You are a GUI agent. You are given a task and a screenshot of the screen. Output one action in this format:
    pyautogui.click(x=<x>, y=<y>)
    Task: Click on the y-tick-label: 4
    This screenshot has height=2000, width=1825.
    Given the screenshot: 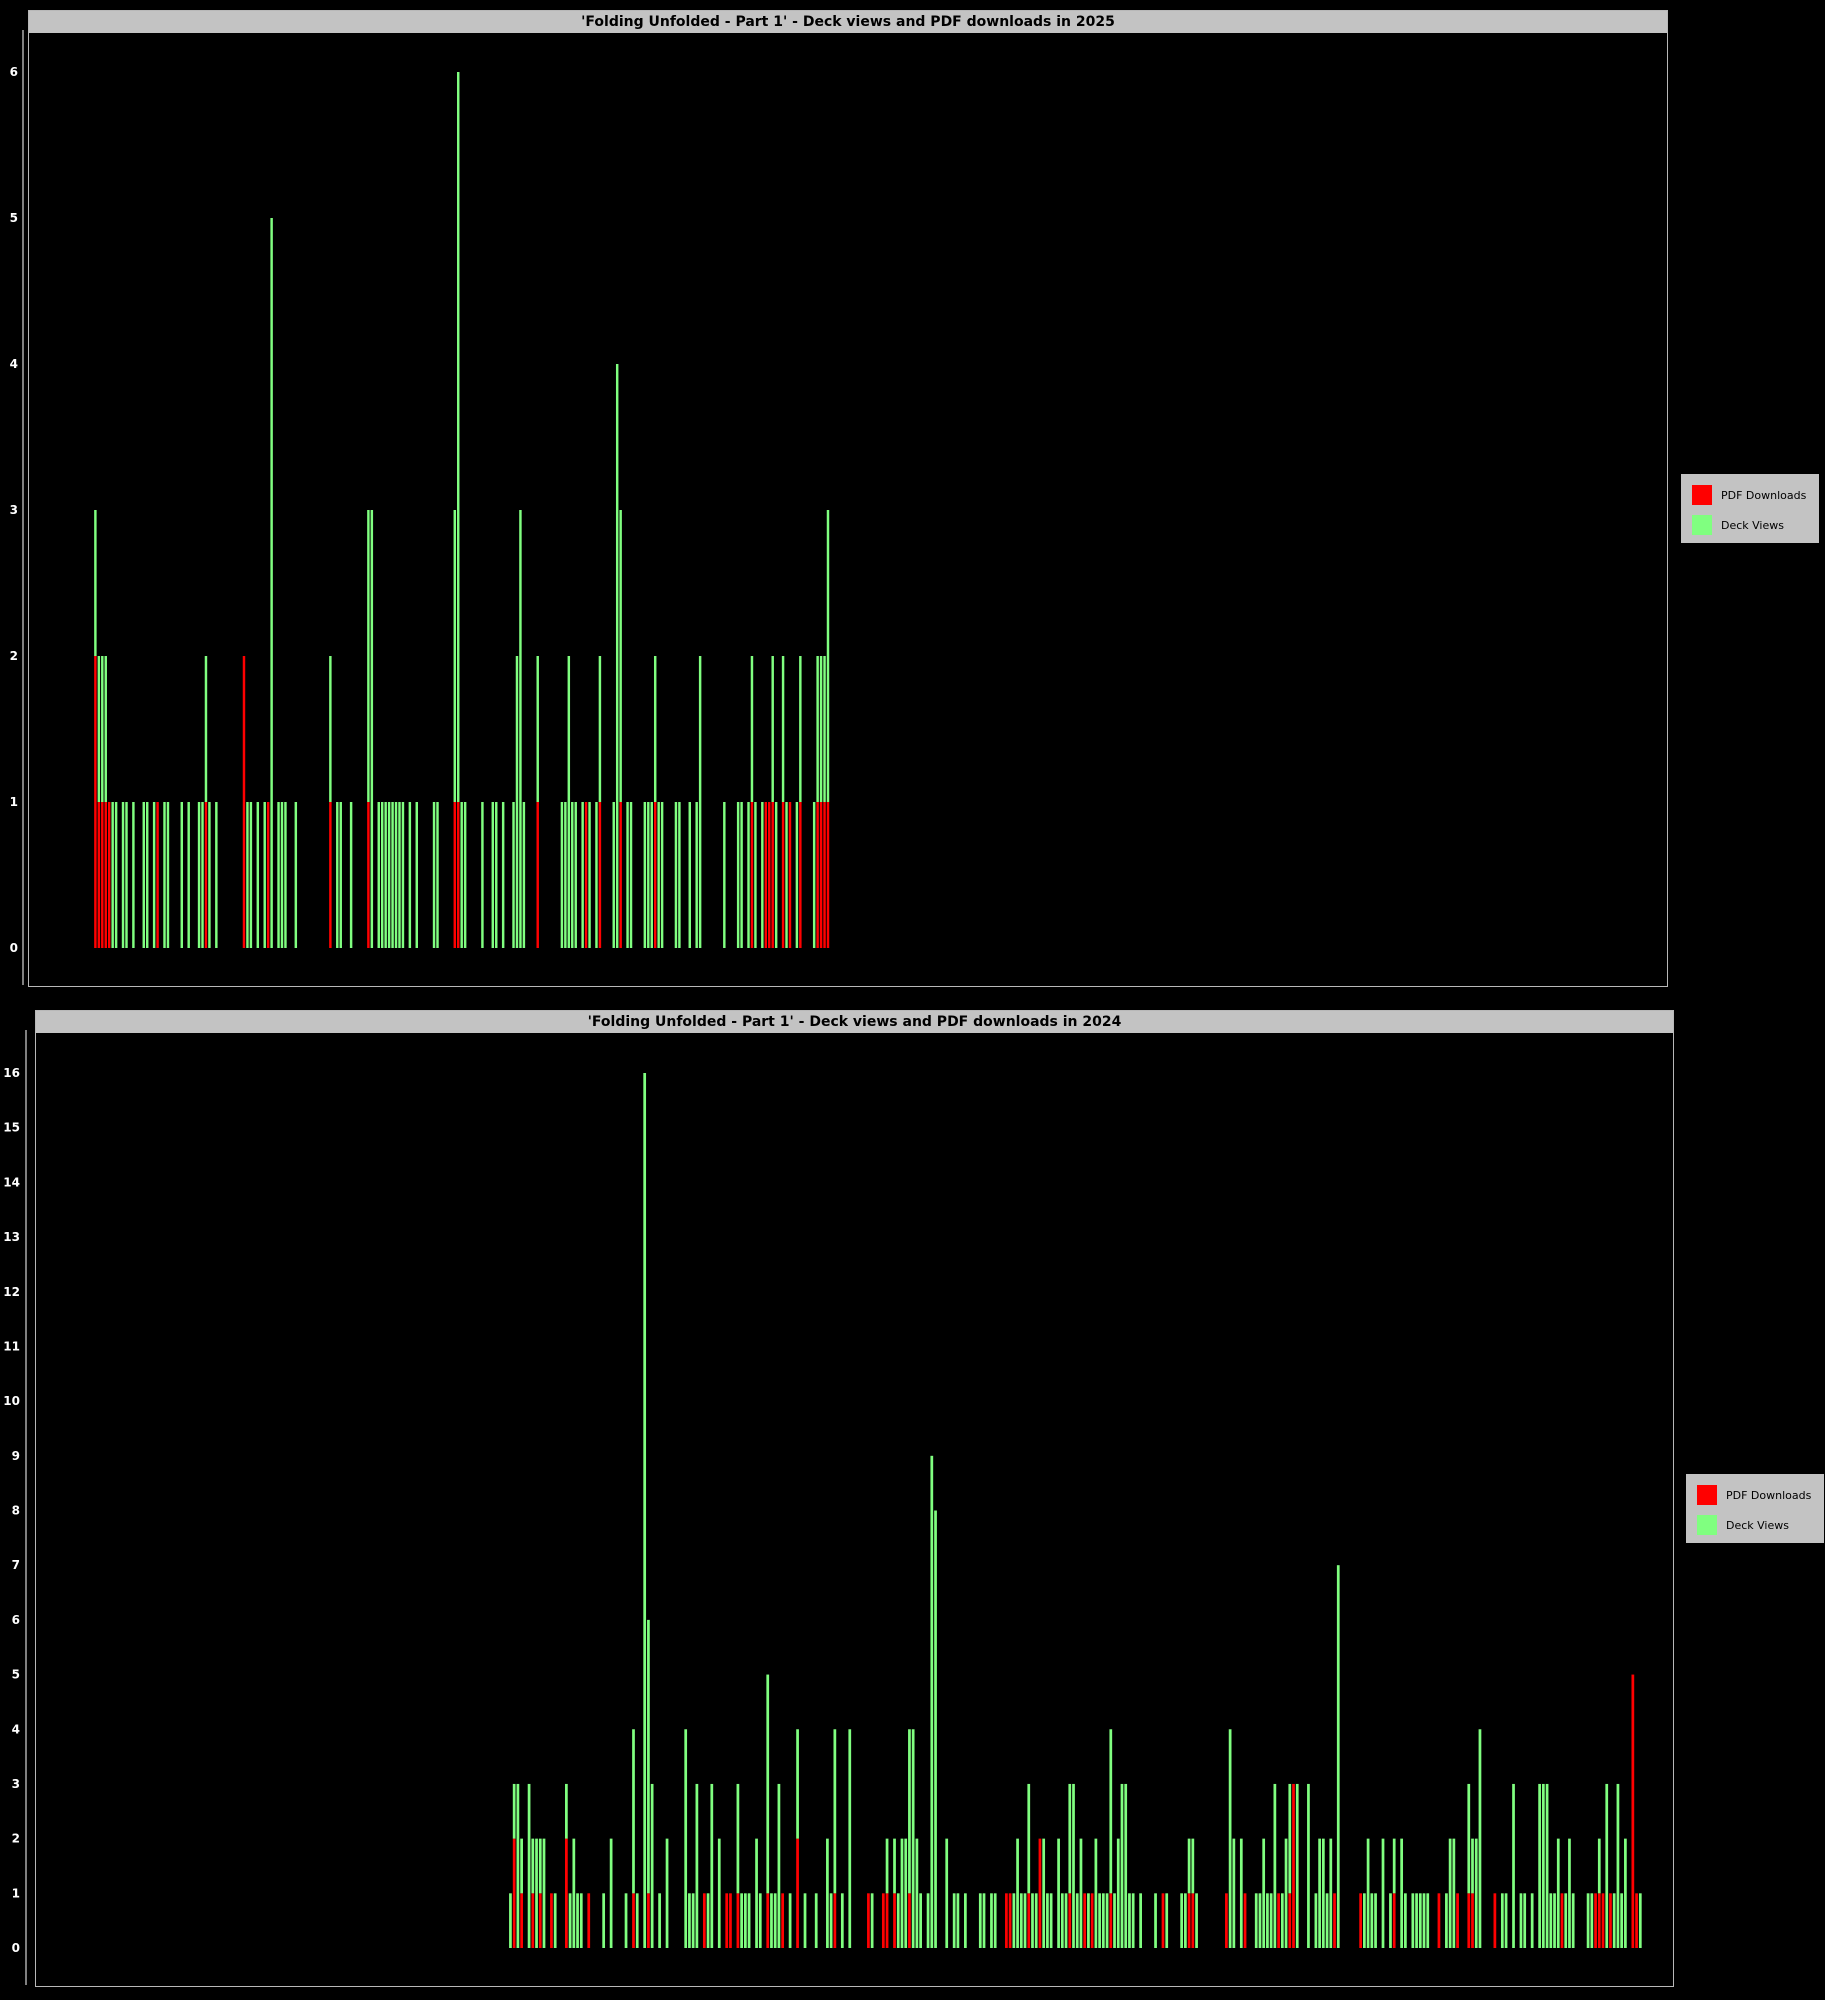 What is the action you would take?
    pyautogui.click(x=16, y=1729)
    